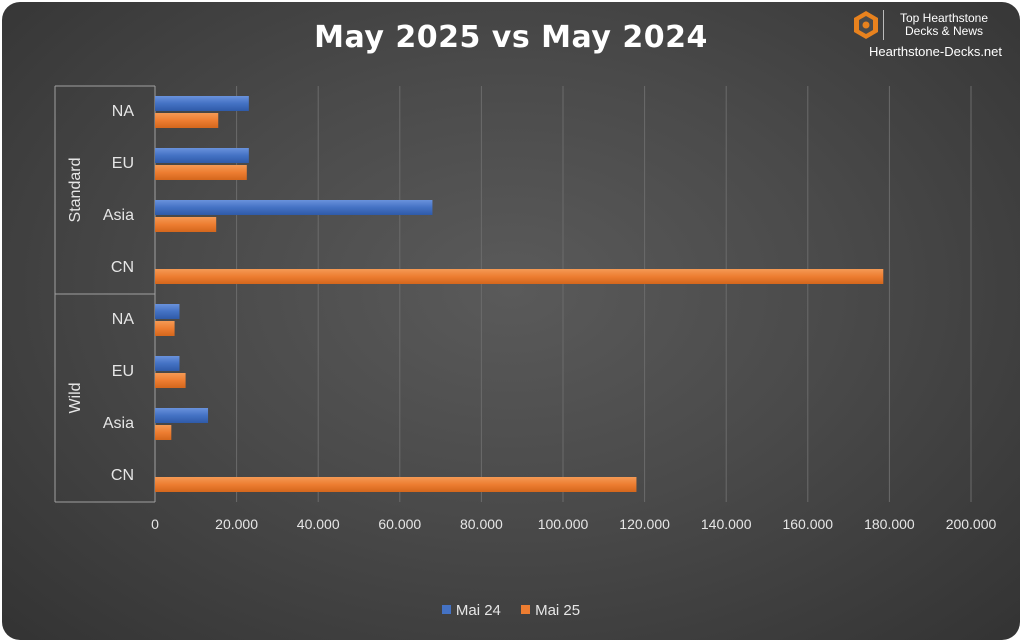  Describe the element at coordinates (889, 524) in the screenshot. I see `x-tick-label: 180.000` at that location.